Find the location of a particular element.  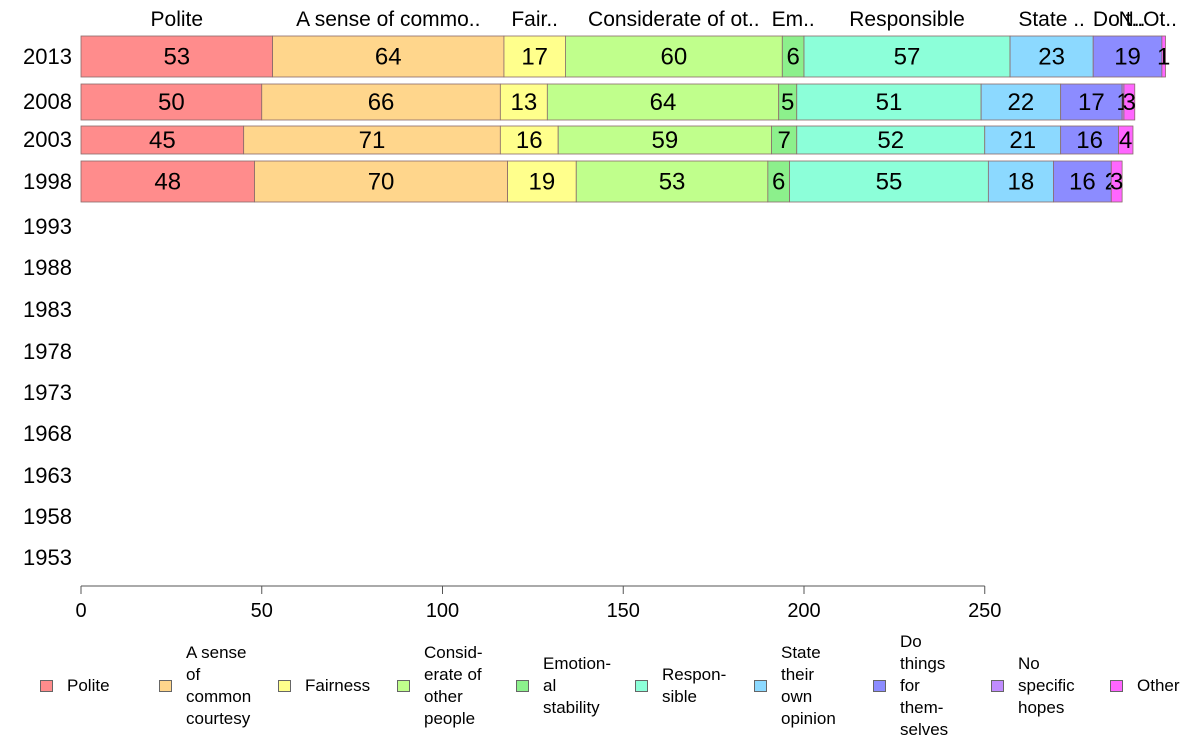

data-label: 4 is located at coordinates (1125, 140).